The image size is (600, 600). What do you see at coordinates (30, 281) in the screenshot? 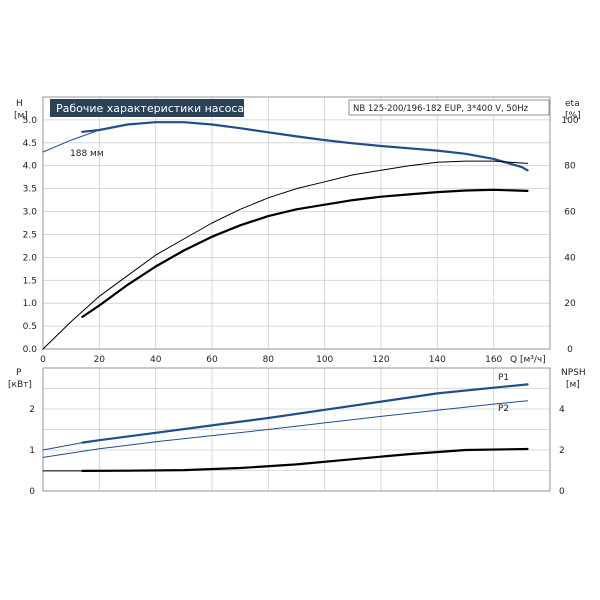
I see `top-left-tick-label: 1.5` at bounding box center [30, 281].